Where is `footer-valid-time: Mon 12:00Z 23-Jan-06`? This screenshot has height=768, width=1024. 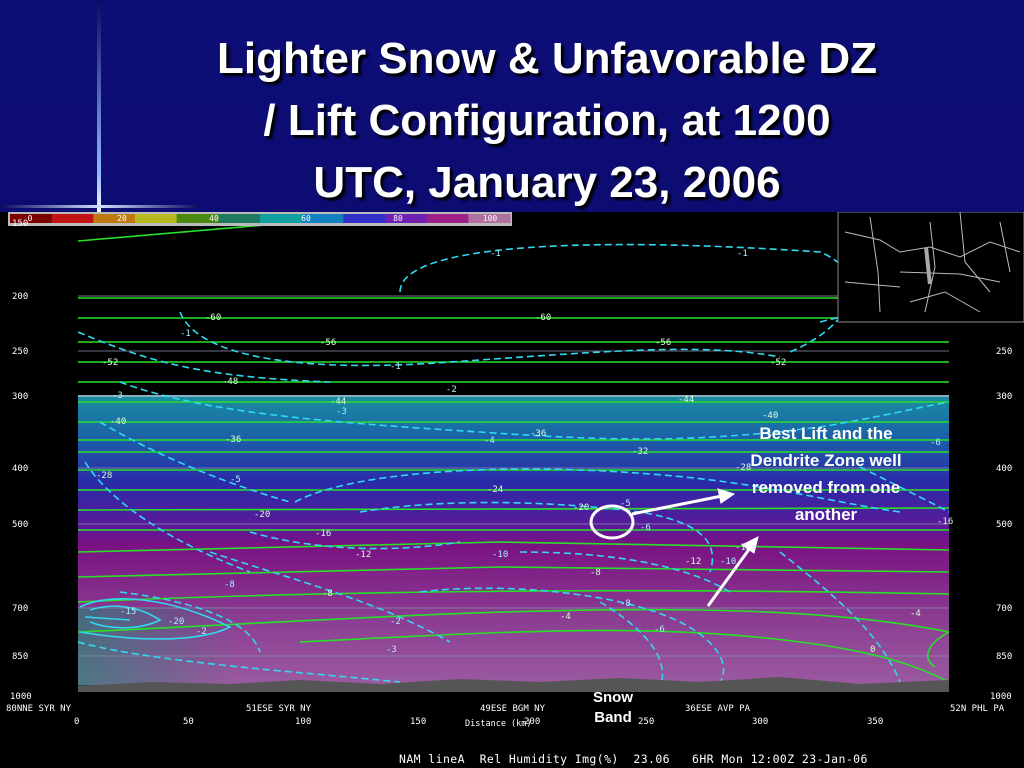 footer-valid-time: Mon 12:00Z 23-Jan-06 is located at coordinates (794, 759).